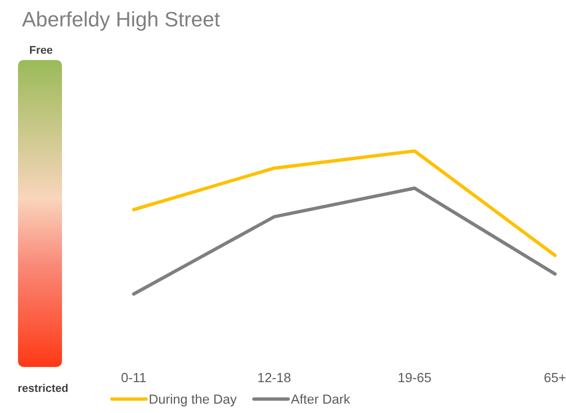  Describe the element at coordinates (555, 377) in the screenshot. I see `x-tick-label: 65+` at that location.